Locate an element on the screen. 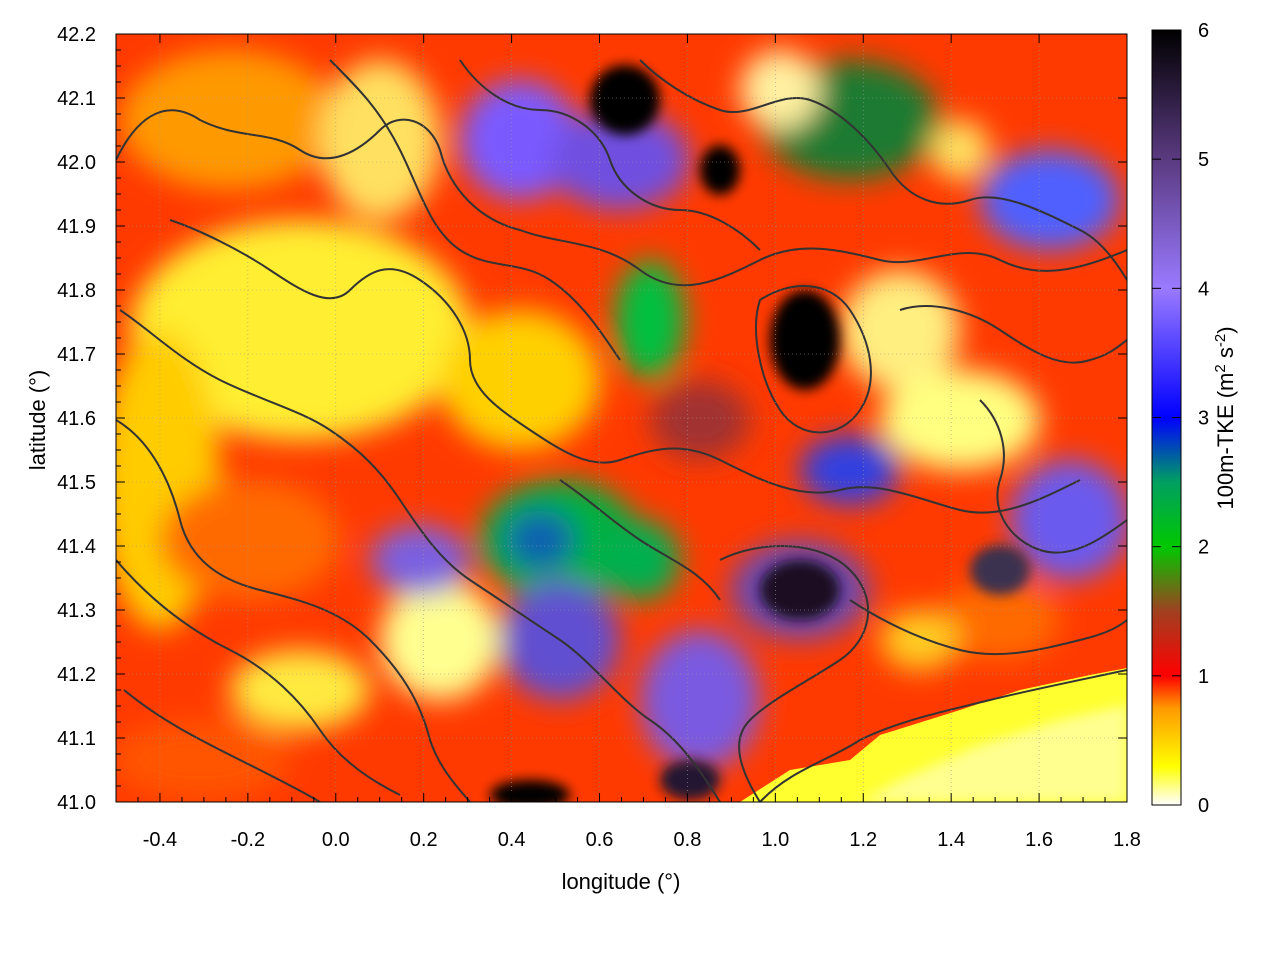  colorbar-tick-label: 0 is located at coordinates (1203, 806).